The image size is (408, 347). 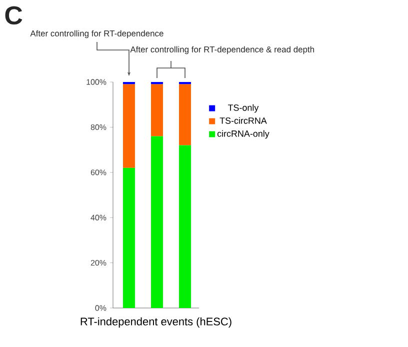 What do you see at coordinates (97, 34) in the screenshot?
I see `text: After controlling for RT-dependence` at bounding box center [97, 34].